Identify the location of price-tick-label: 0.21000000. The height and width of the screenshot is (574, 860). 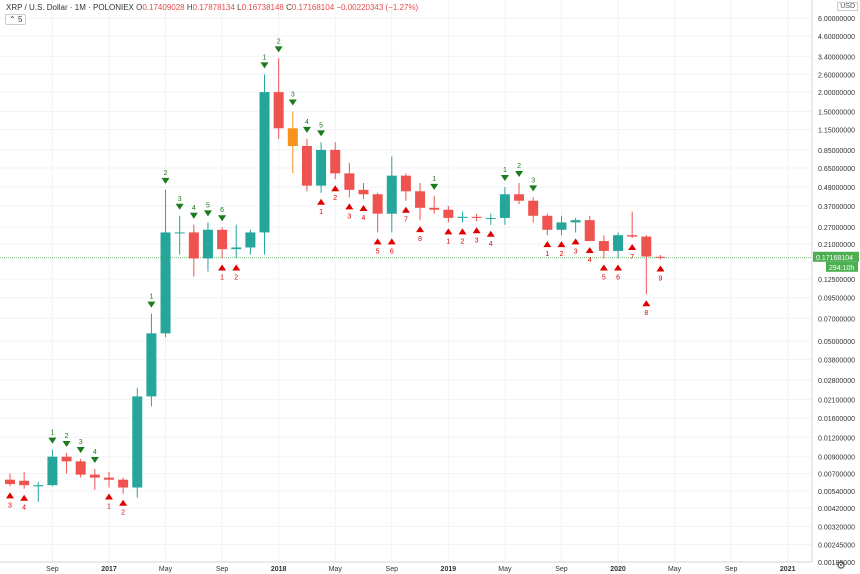
(836, 245).